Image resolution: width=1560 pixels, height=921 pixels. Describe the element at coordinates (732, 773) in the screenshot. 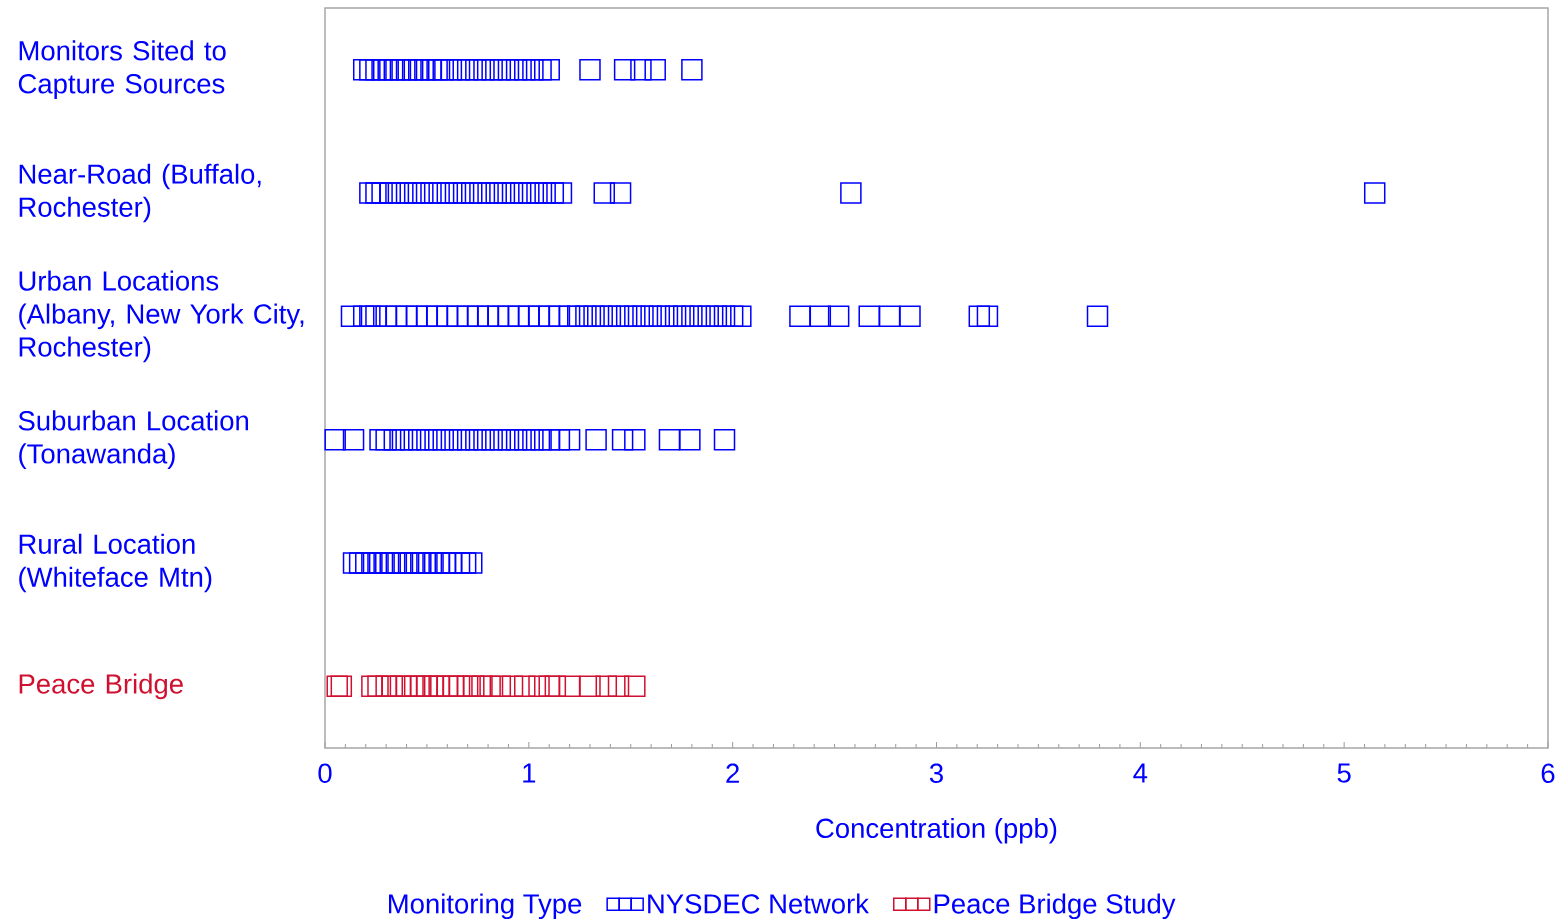

I see `x-tick-label: 2` at that location.